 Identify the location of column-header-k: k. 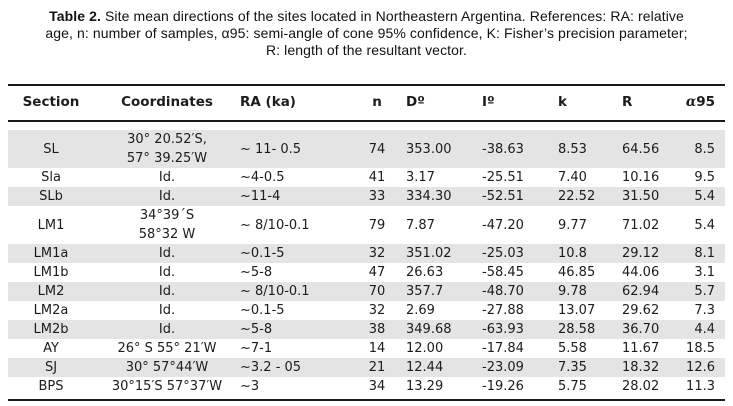
(562, 102).